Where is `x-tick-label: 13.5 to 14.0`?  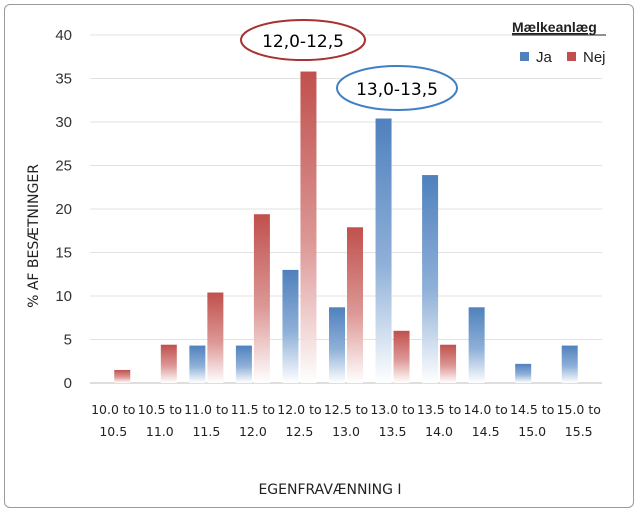
x-tick-label: 13.5 to 14.0 is located at coordinates (439, 420).